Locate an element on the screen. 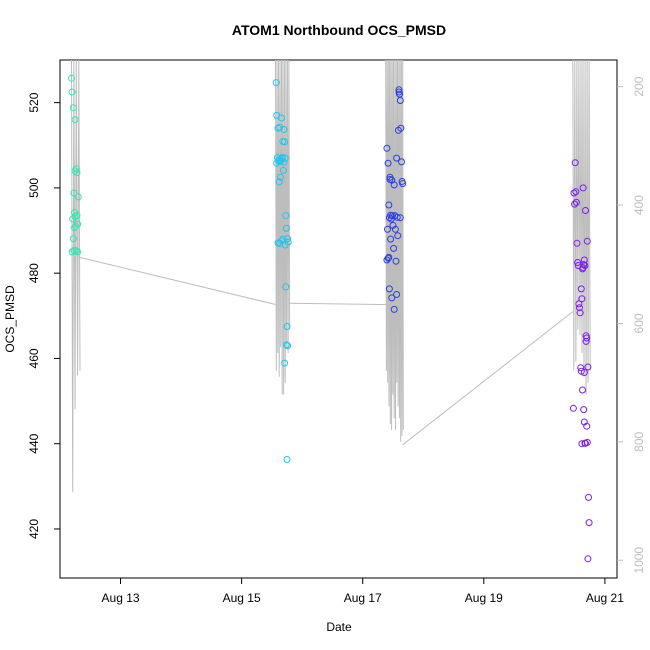 This screenshot has height=650, width=650. y2-tick-label: 800 is located at coordinates (639, 442).